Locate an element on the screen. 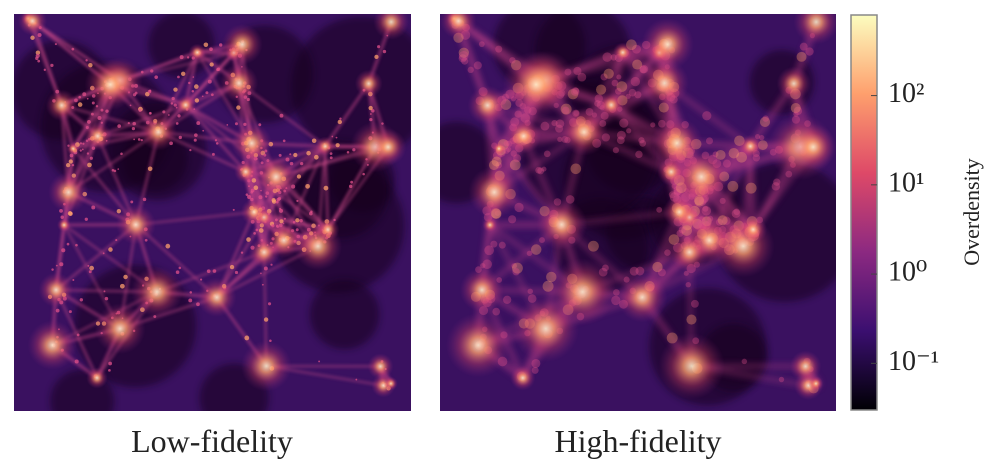 Image resolution: width=996 pixels, height=473 pixels. tick-label: 10⁰ is located at coordinates (907, 272).